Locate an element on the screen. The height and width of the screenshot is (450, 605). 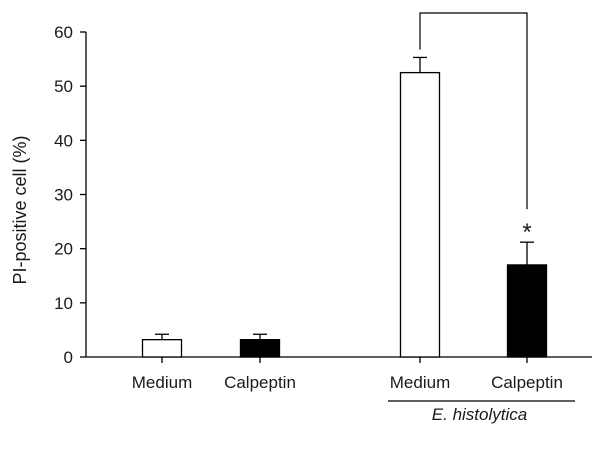
group-label: E. histolytica is located at coordinates (479, 414).